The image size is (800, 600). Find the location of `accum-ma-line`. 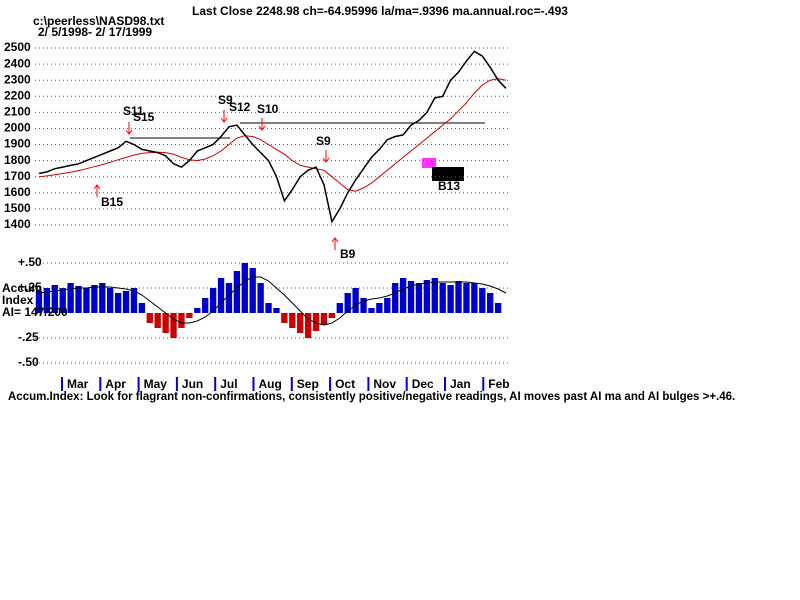

accum-ma-line is located at coordinates (272, 301).